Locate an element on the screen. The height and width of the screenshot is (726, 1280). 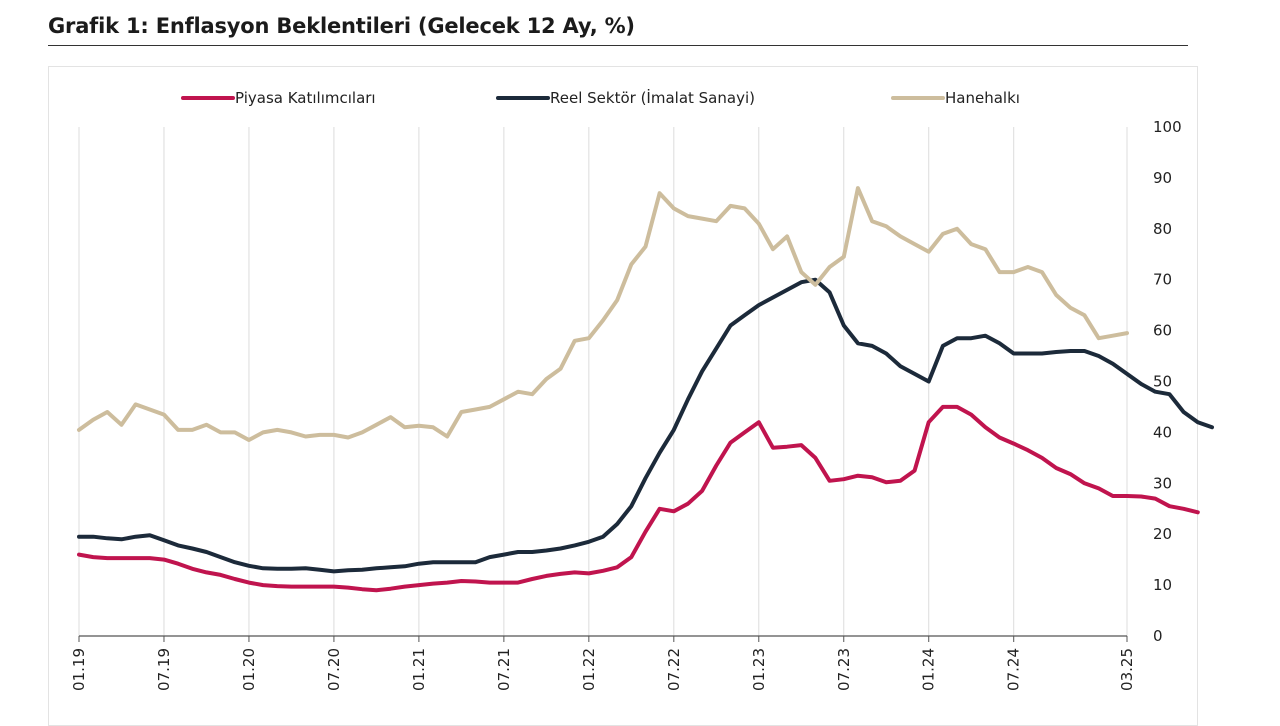
y-tick-label: 20 is located at coordinates (1162, 534).